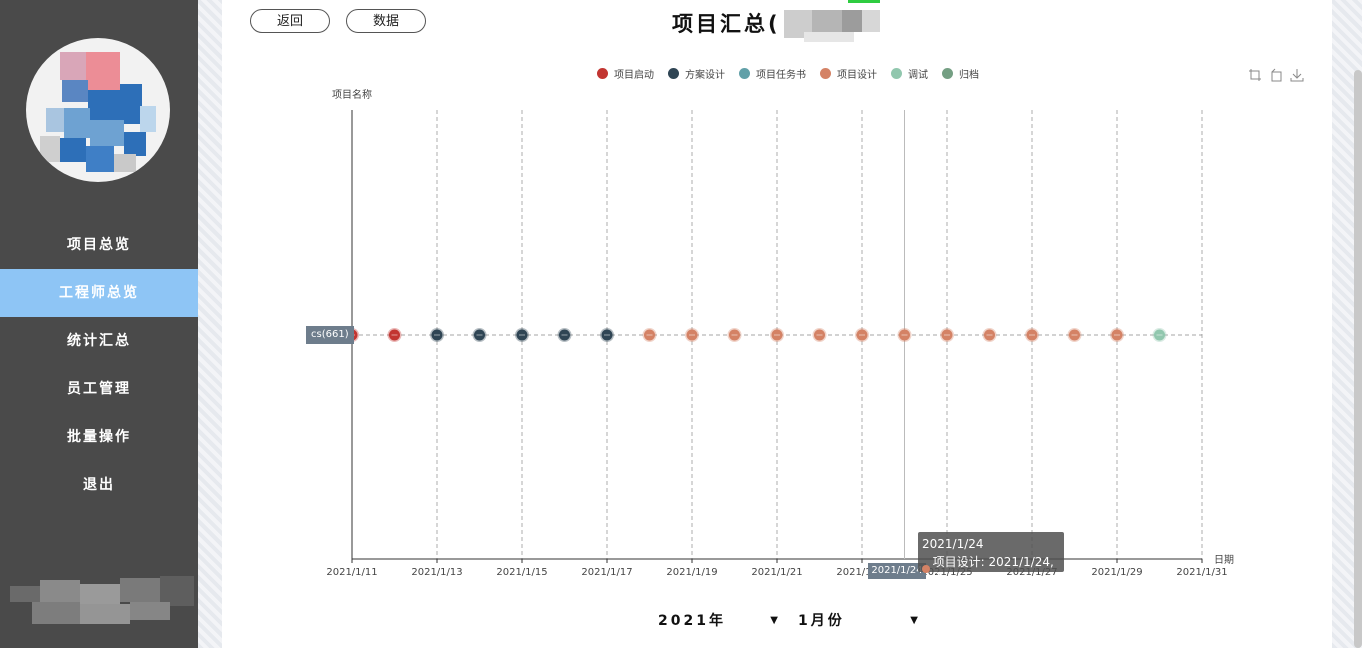 This screenshot has width=1362, height=648. I want to click on legend-item-project-start: 项目启动, so click(625, 73).